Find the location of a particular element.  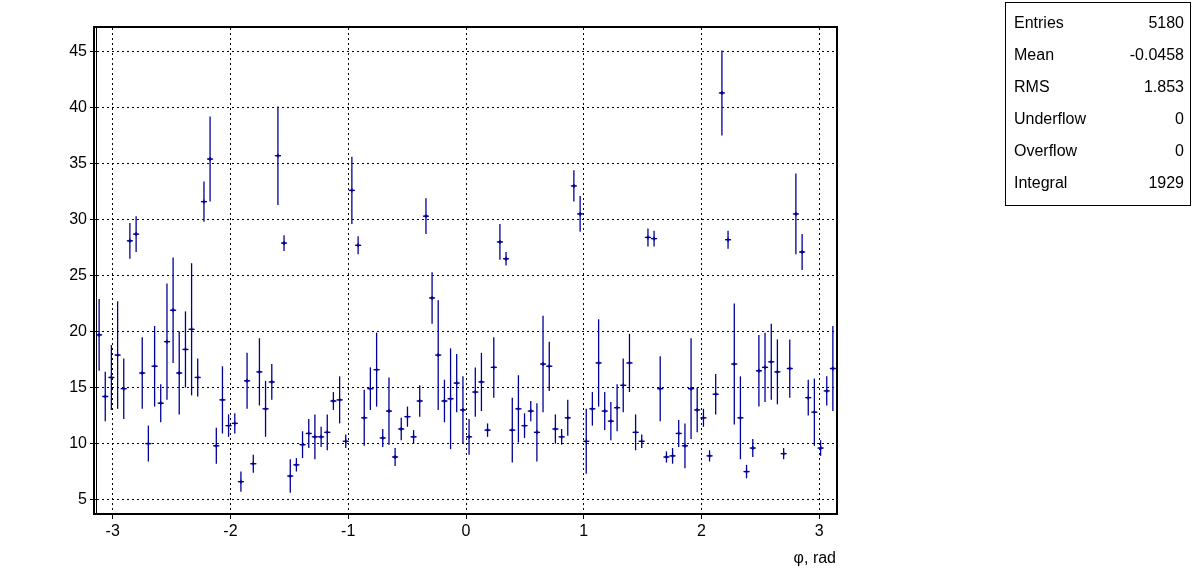

text: 1.853 is located at coordinates (1163, 87).